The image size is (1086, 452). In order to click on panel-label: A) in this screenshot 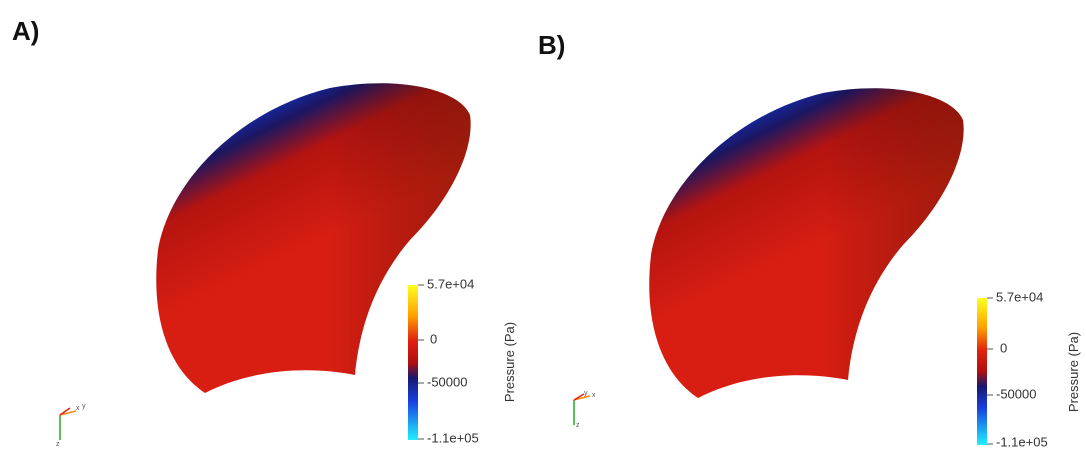, I will do `click(25, 31)`.